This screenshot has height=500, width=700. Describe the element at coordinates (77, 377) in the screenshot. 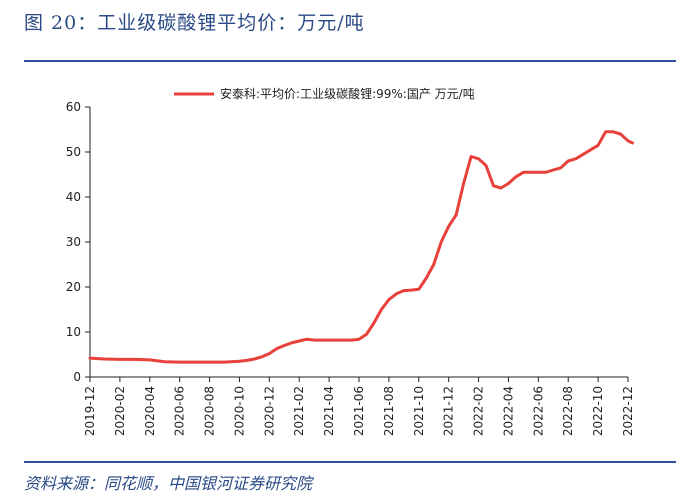

I see `y-tick-label: 0` at that location.